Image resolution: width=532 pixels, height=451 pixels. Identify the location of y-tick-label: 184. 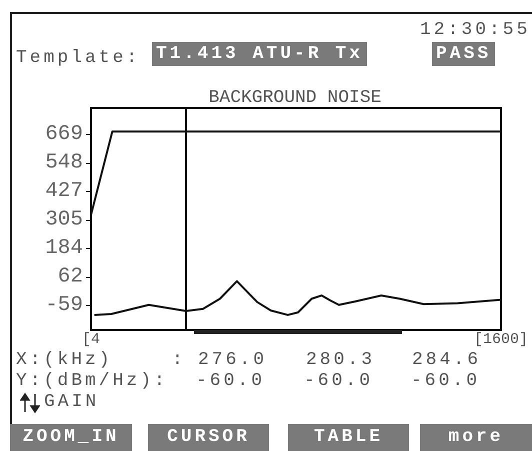
(64, 248).